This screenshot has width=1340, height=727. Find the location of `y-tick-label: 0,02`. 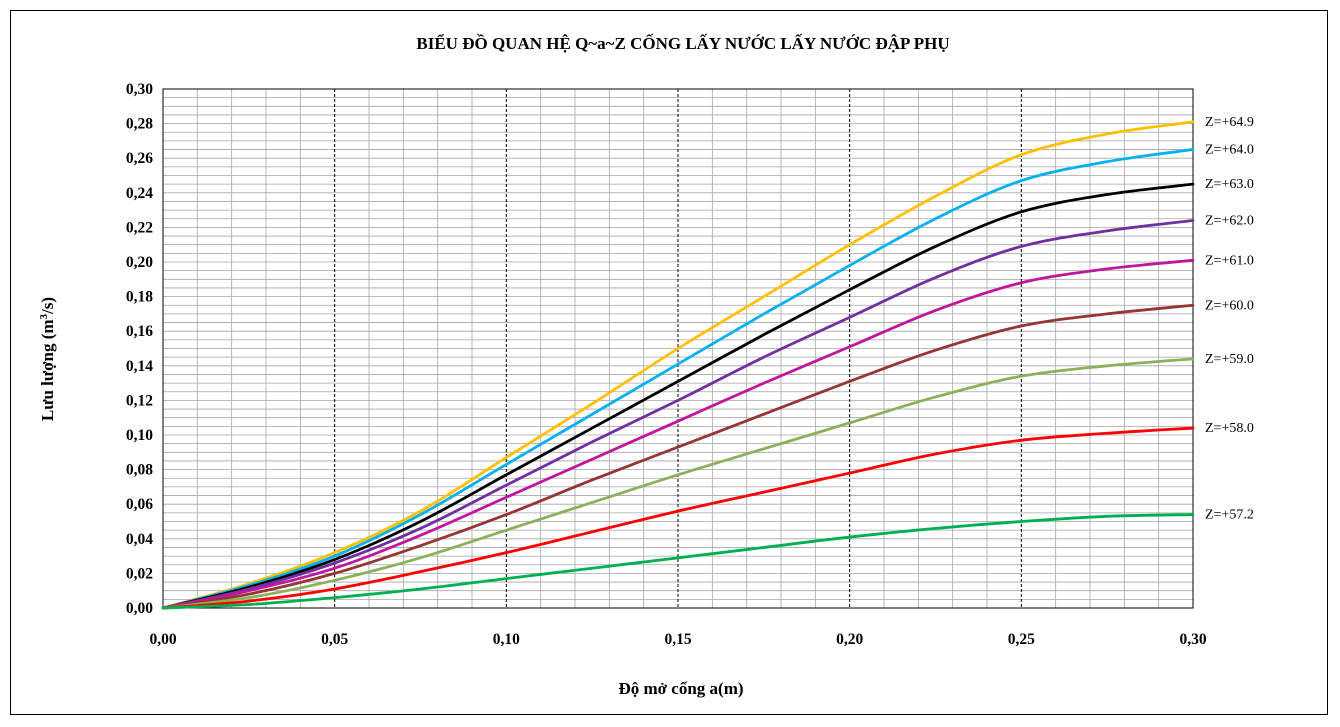

y-tick-label: 0,02 is located at coordinates (139, 573).